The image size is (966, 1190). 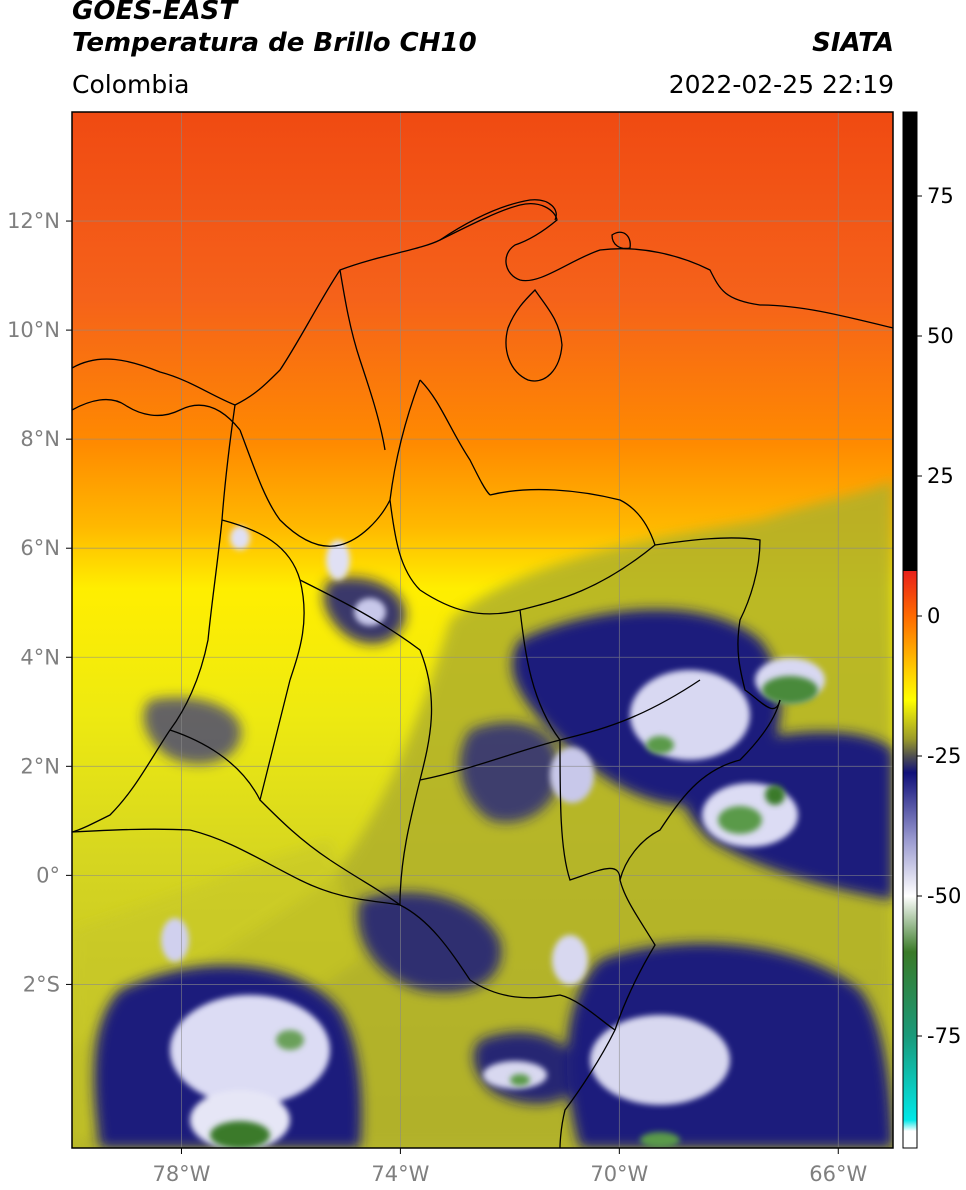 What do you see at coordinates (131, 84) in the screenshot?
I see `region-label: Colombia` at bounding box center [131, 84].